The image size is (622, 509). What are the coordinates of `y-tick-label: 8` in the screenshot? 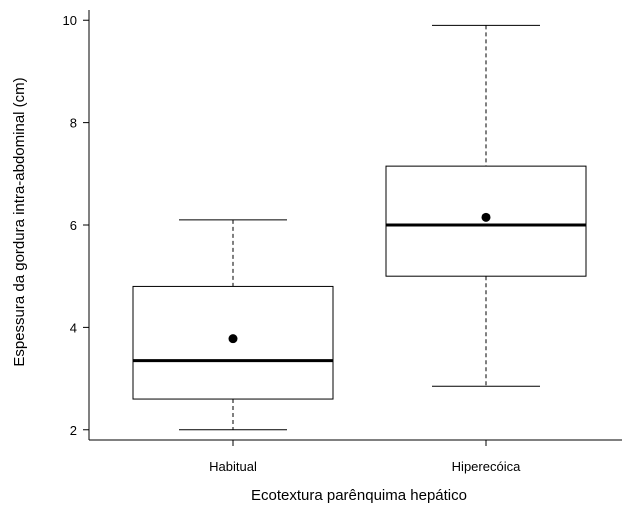 It's located at (73, 123).